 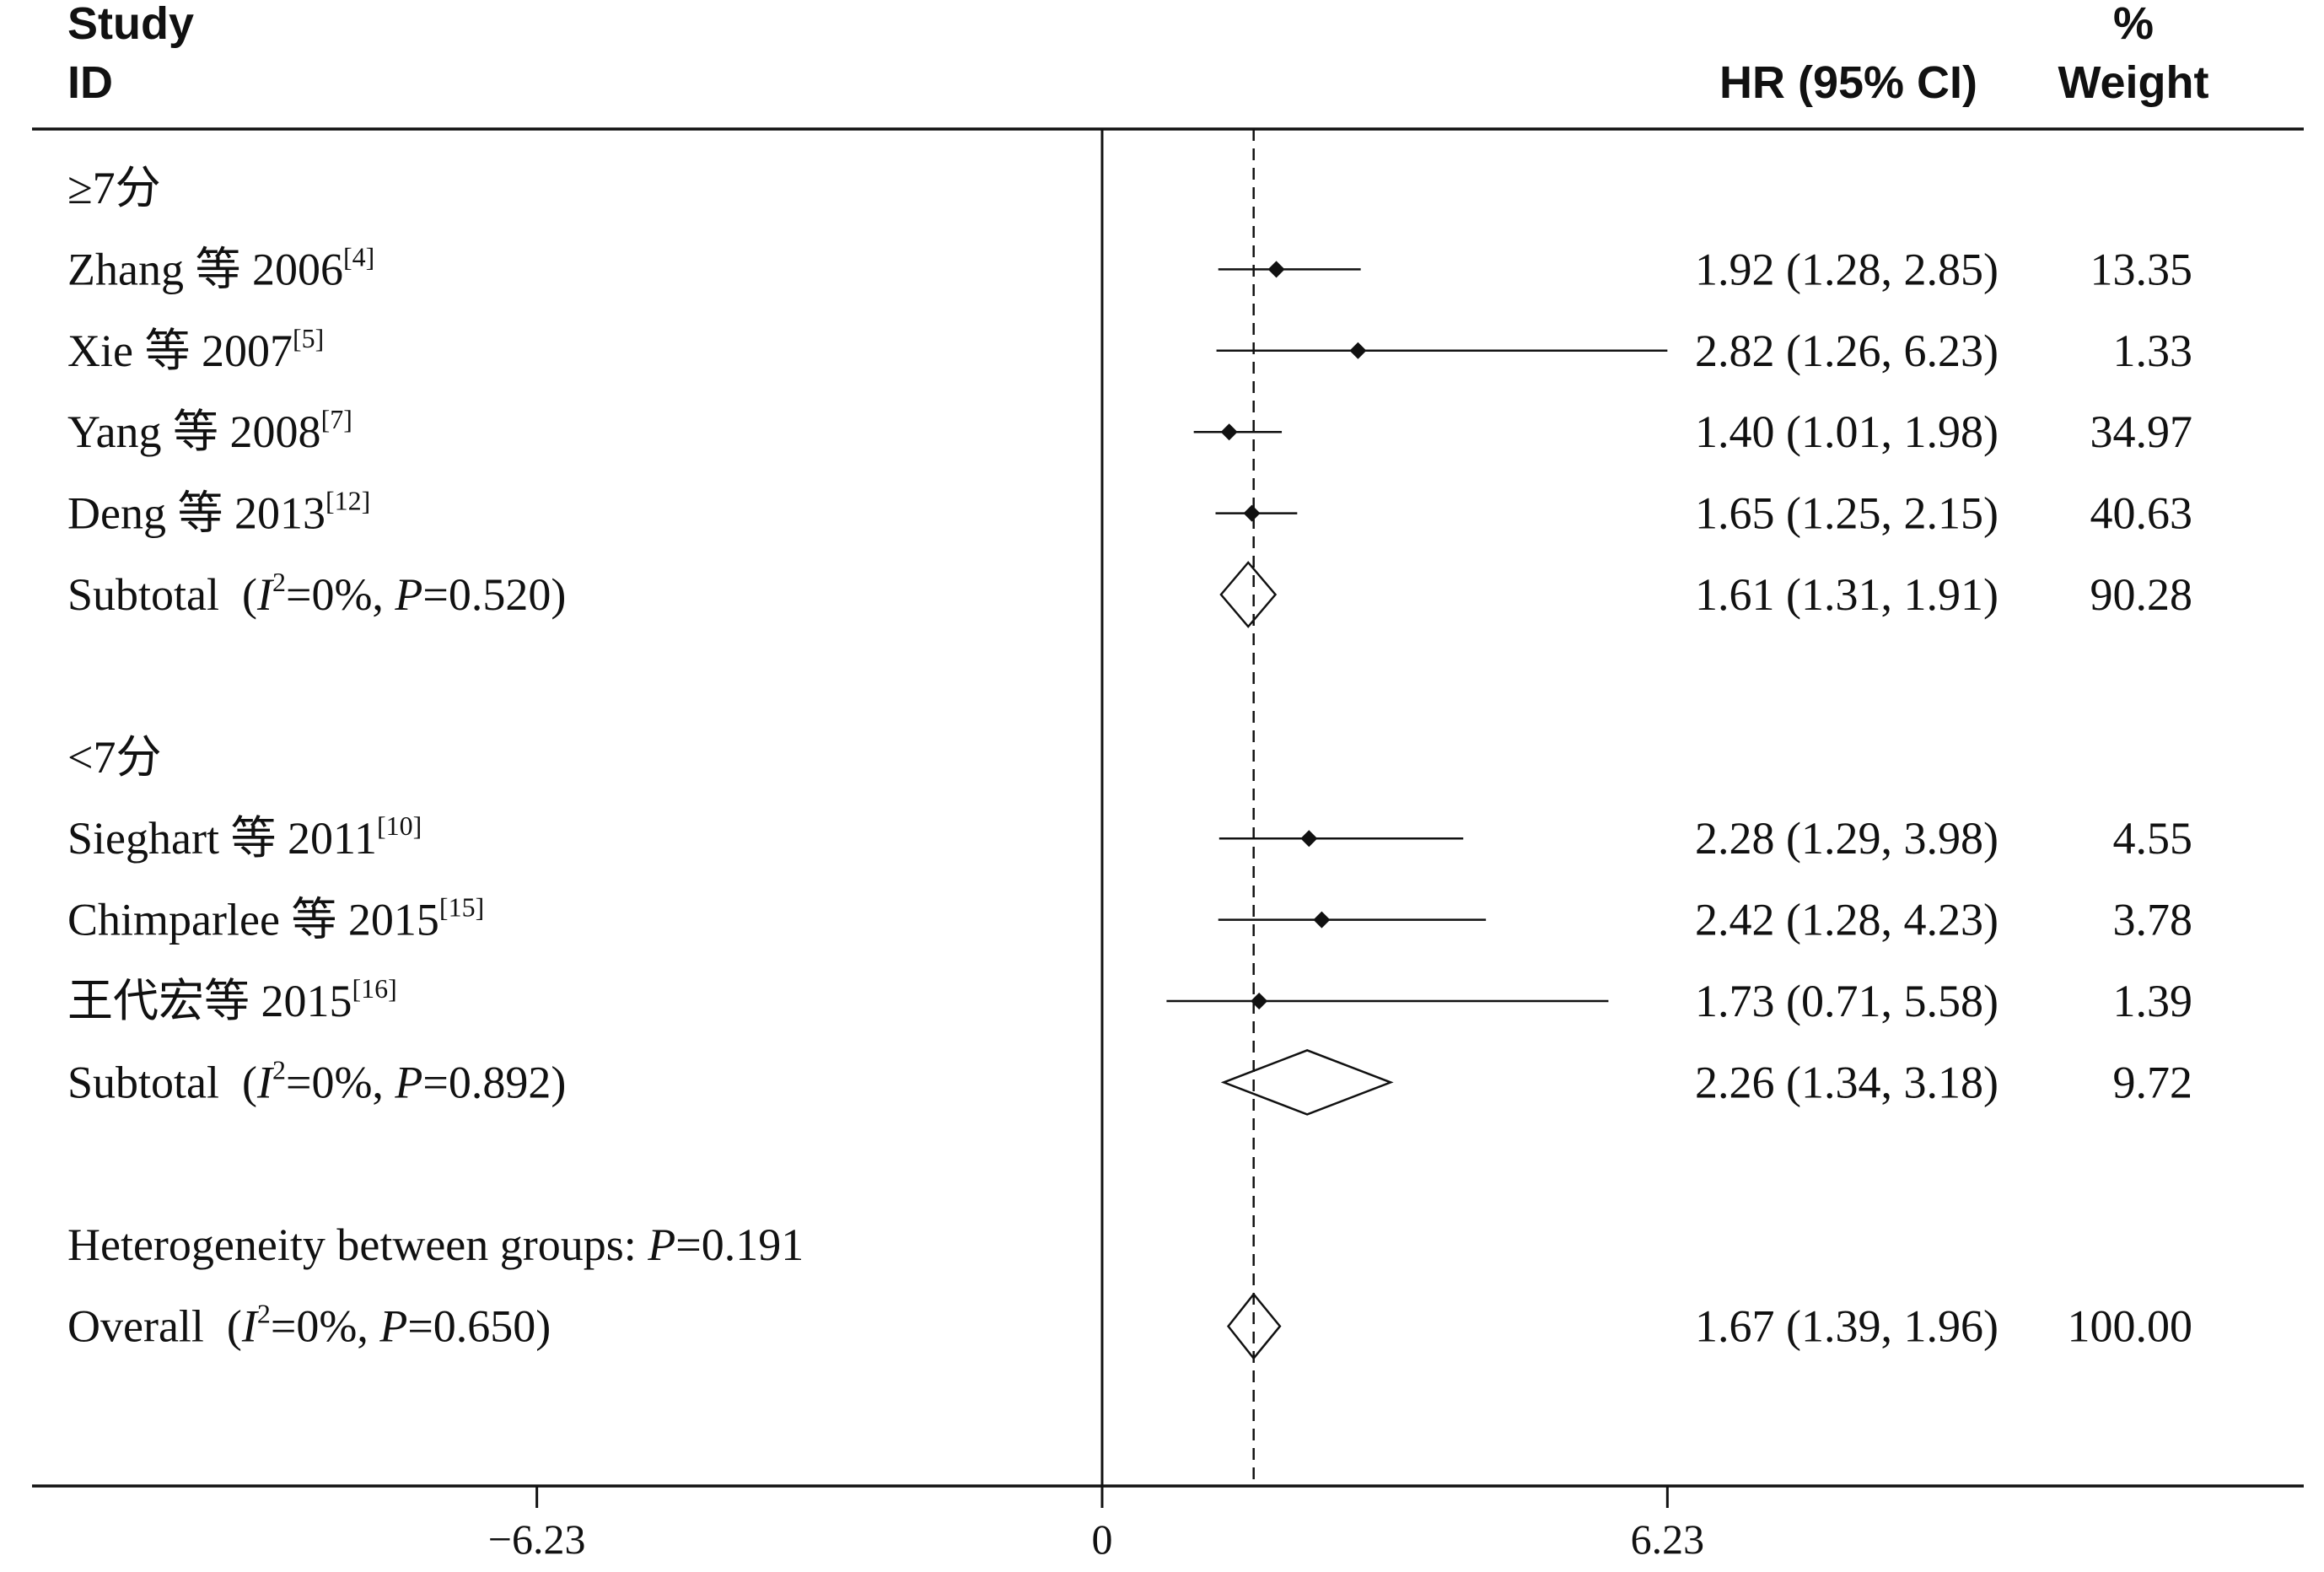 I want to click on weight-value: 40.63, so click(x=2141, y=513).